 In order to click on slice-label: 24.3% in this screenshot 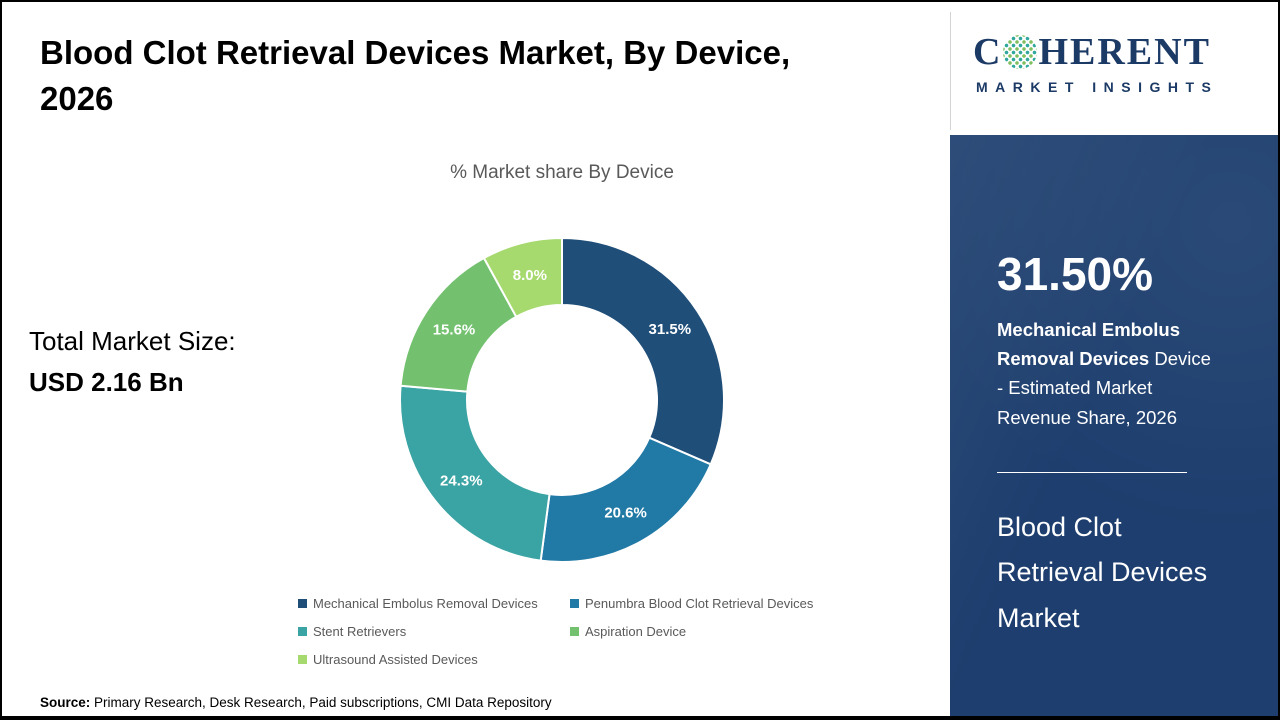, I will do `click(461, 481)`.